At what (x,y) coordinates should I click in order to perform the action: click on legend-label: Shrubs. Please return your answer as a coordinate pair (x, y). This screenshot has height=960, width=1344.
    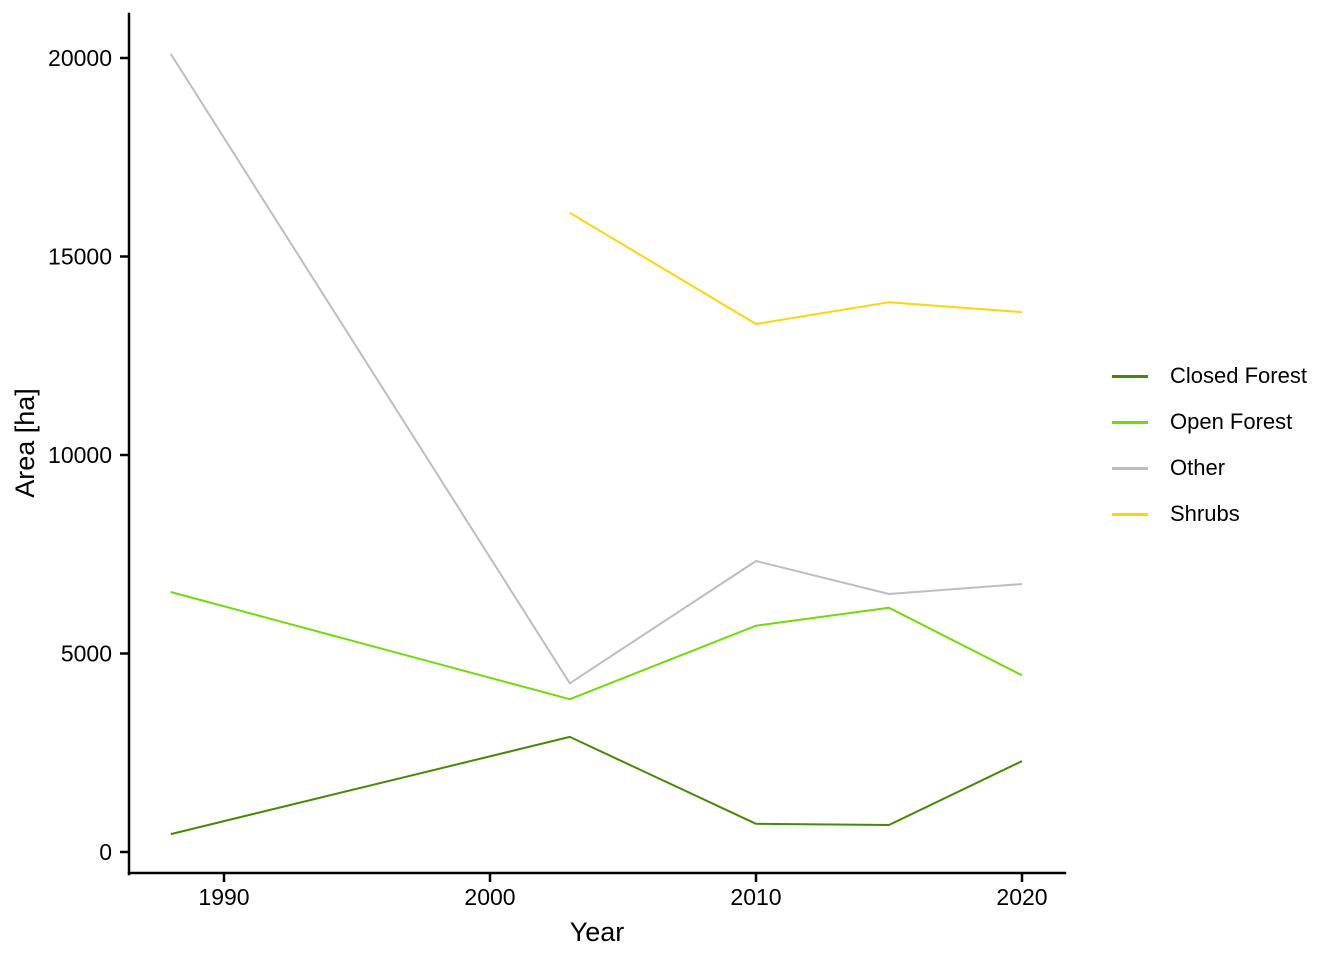
    Looking at the image, I should click on (1205, 513).